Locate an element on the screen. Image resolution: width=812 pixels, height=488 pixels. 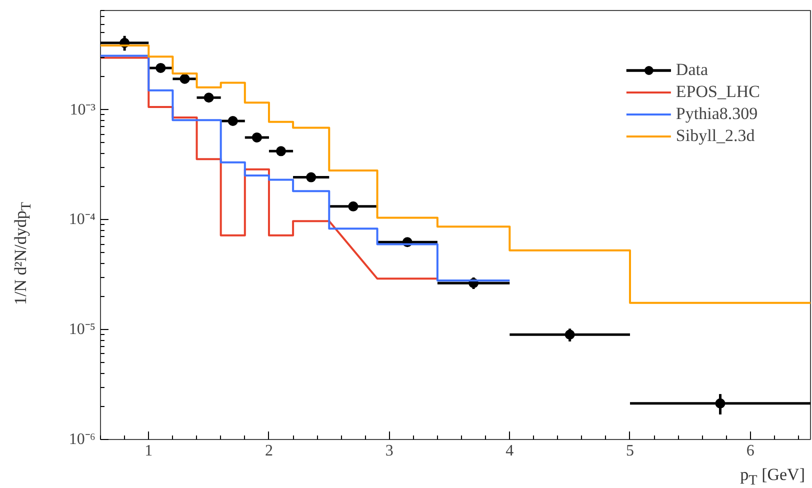
y-tick-label: 10⁻⁵ is located at coordinates (82, 329).